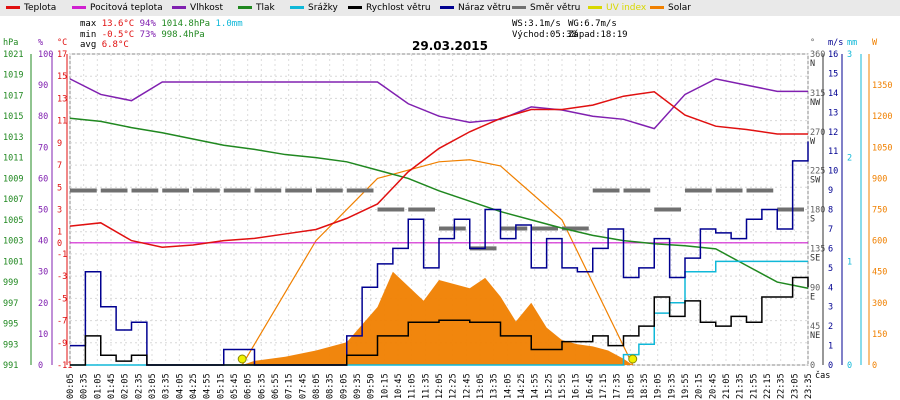  What do you see at coordinates (183, 35) in the screenshot?
I see `stats-min-pres: 998.4hPa` at bounding box center [183, 35].